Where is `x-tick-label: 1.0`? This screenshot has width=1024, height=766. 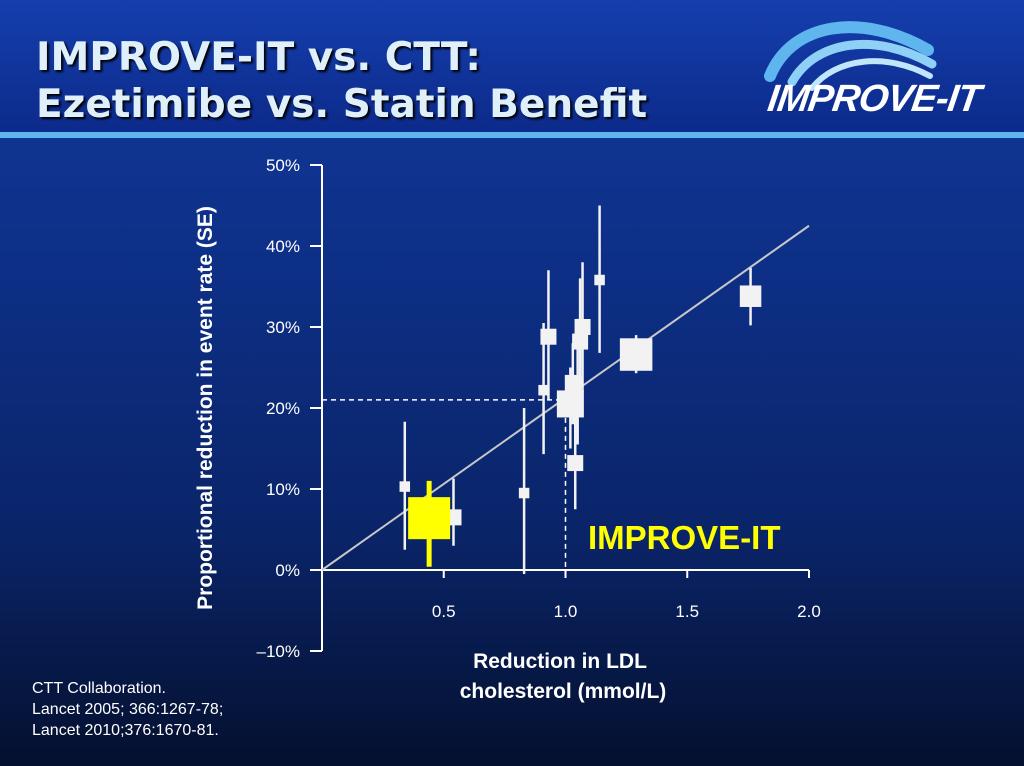
x-tick-label: 1.0 is located at coordinates (566, 611).